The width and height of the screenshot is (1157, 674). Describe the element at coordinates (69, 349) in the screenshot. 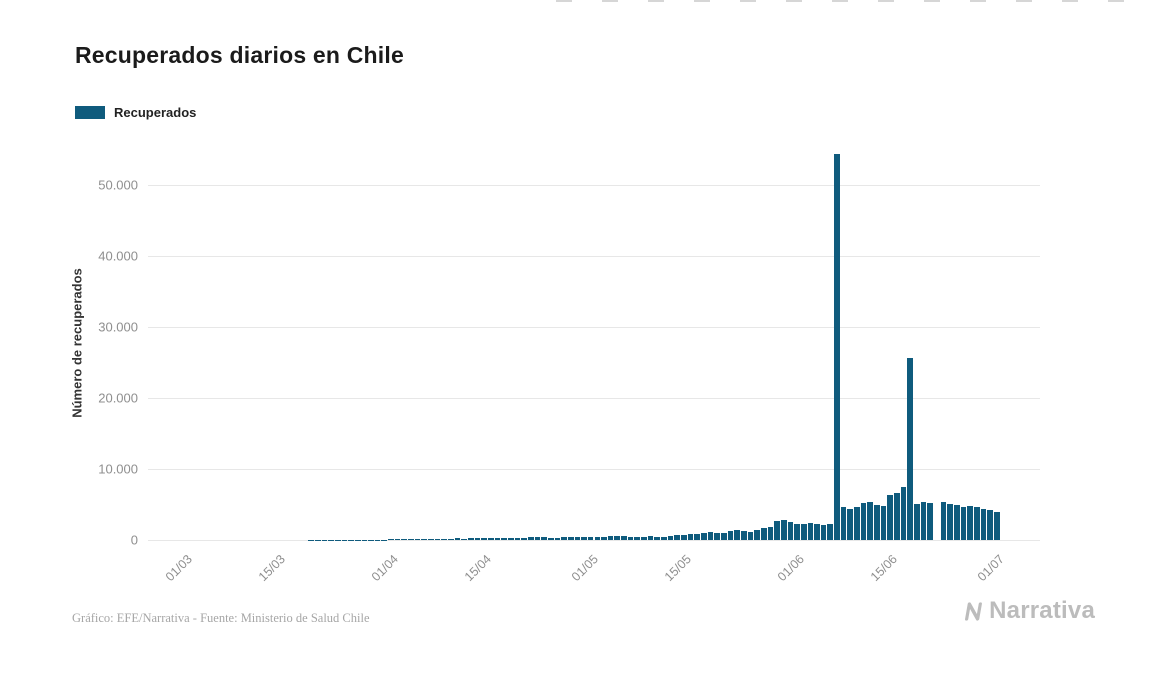

I see `y-tick-labels: 0 10.000 20.000 30.000 40.000 50.000` at that location.